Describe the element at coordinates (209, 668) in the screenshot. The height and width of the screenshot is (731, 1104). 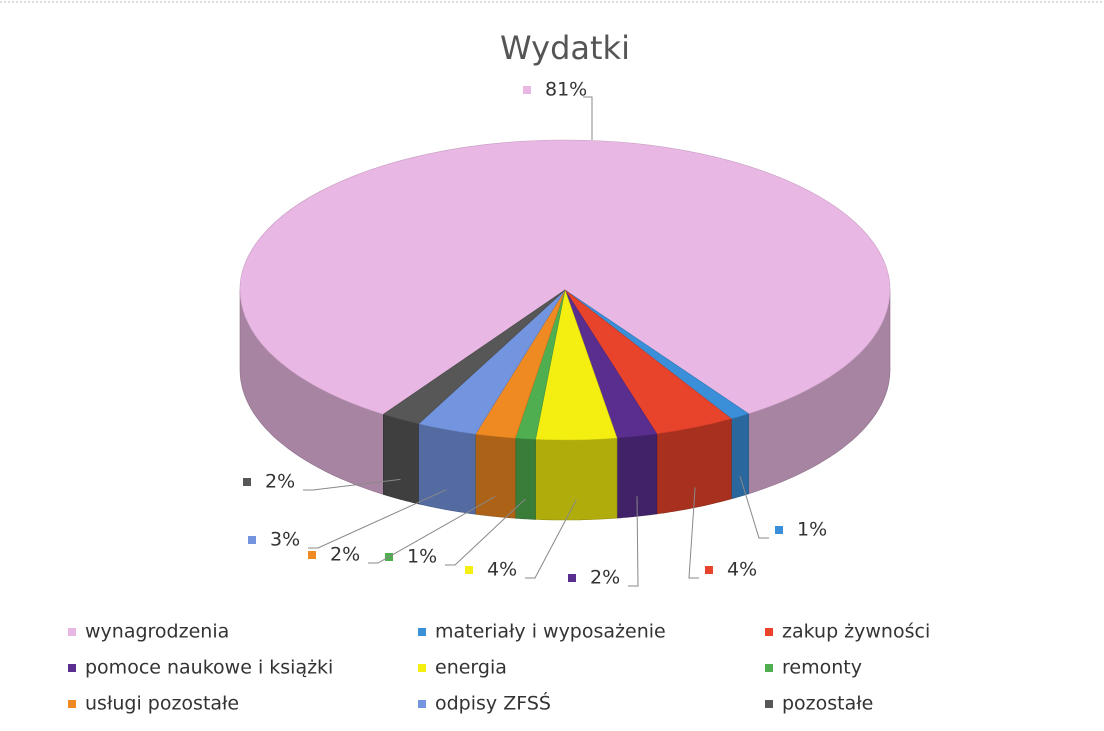
I see `legend-label: pomoce naukowe i książki` at that location.